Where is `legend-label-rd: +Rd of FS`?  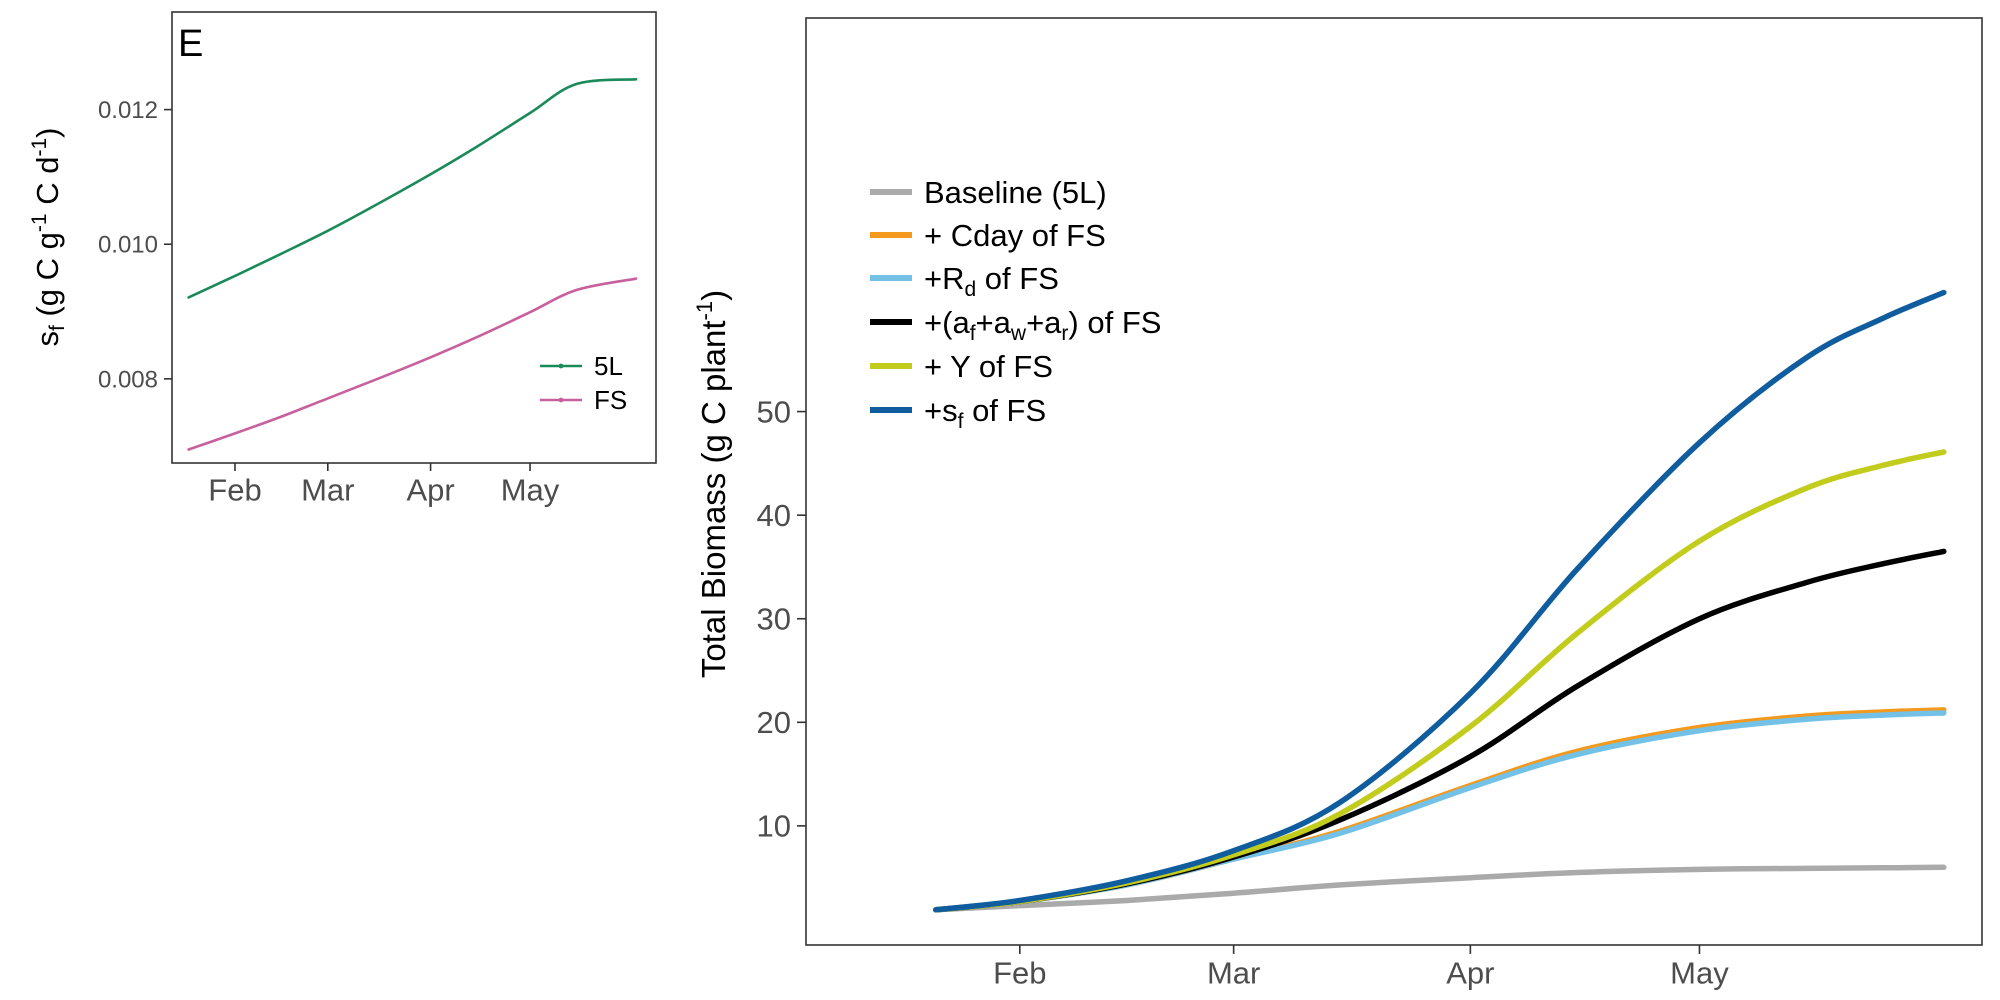
legend-label-rd: +Rd of FS is located at coordinates (991, 281).